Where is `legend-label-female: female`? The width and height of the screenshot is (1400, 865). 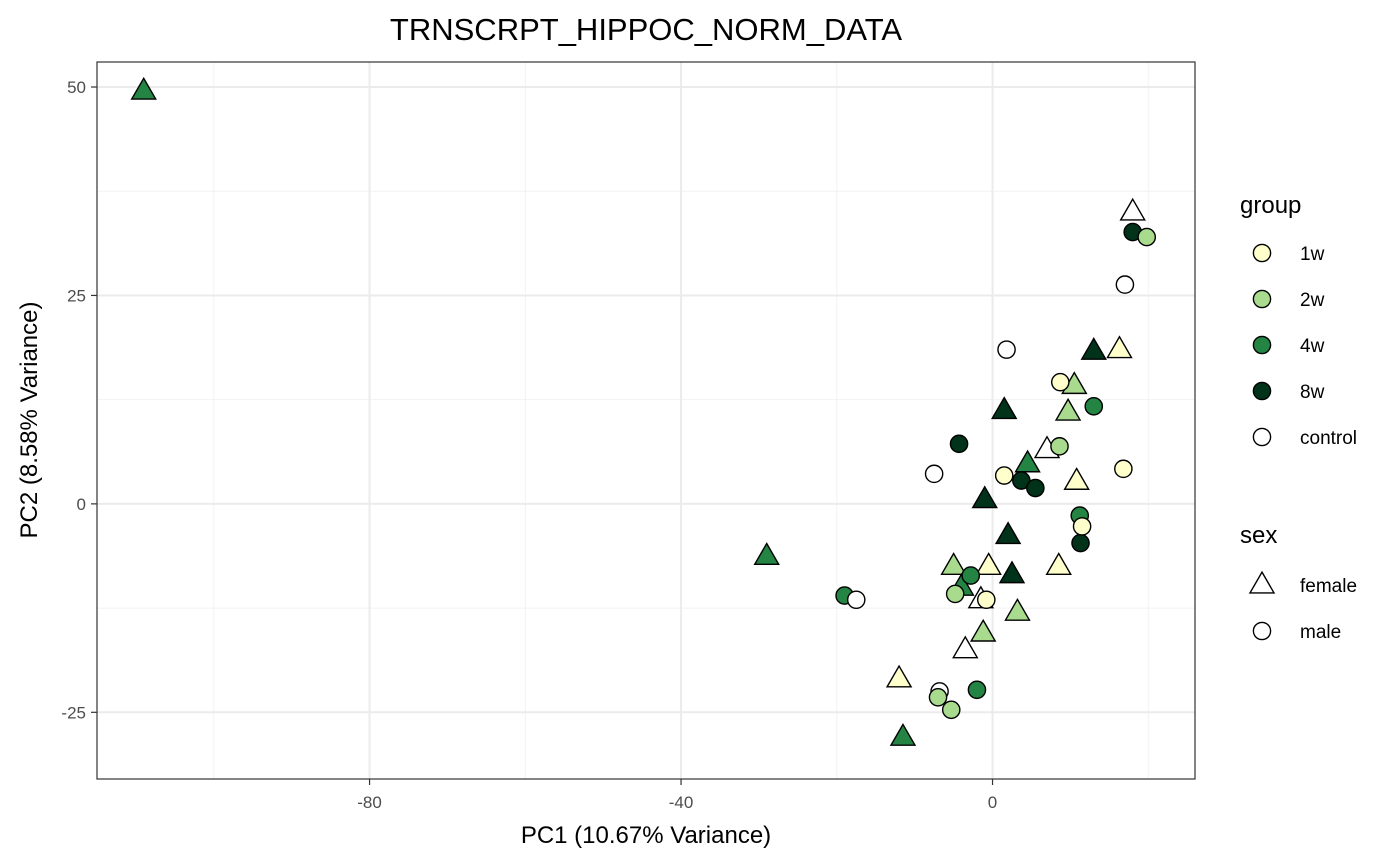 legend-label-female: female is located at coordinates (1328, 586).